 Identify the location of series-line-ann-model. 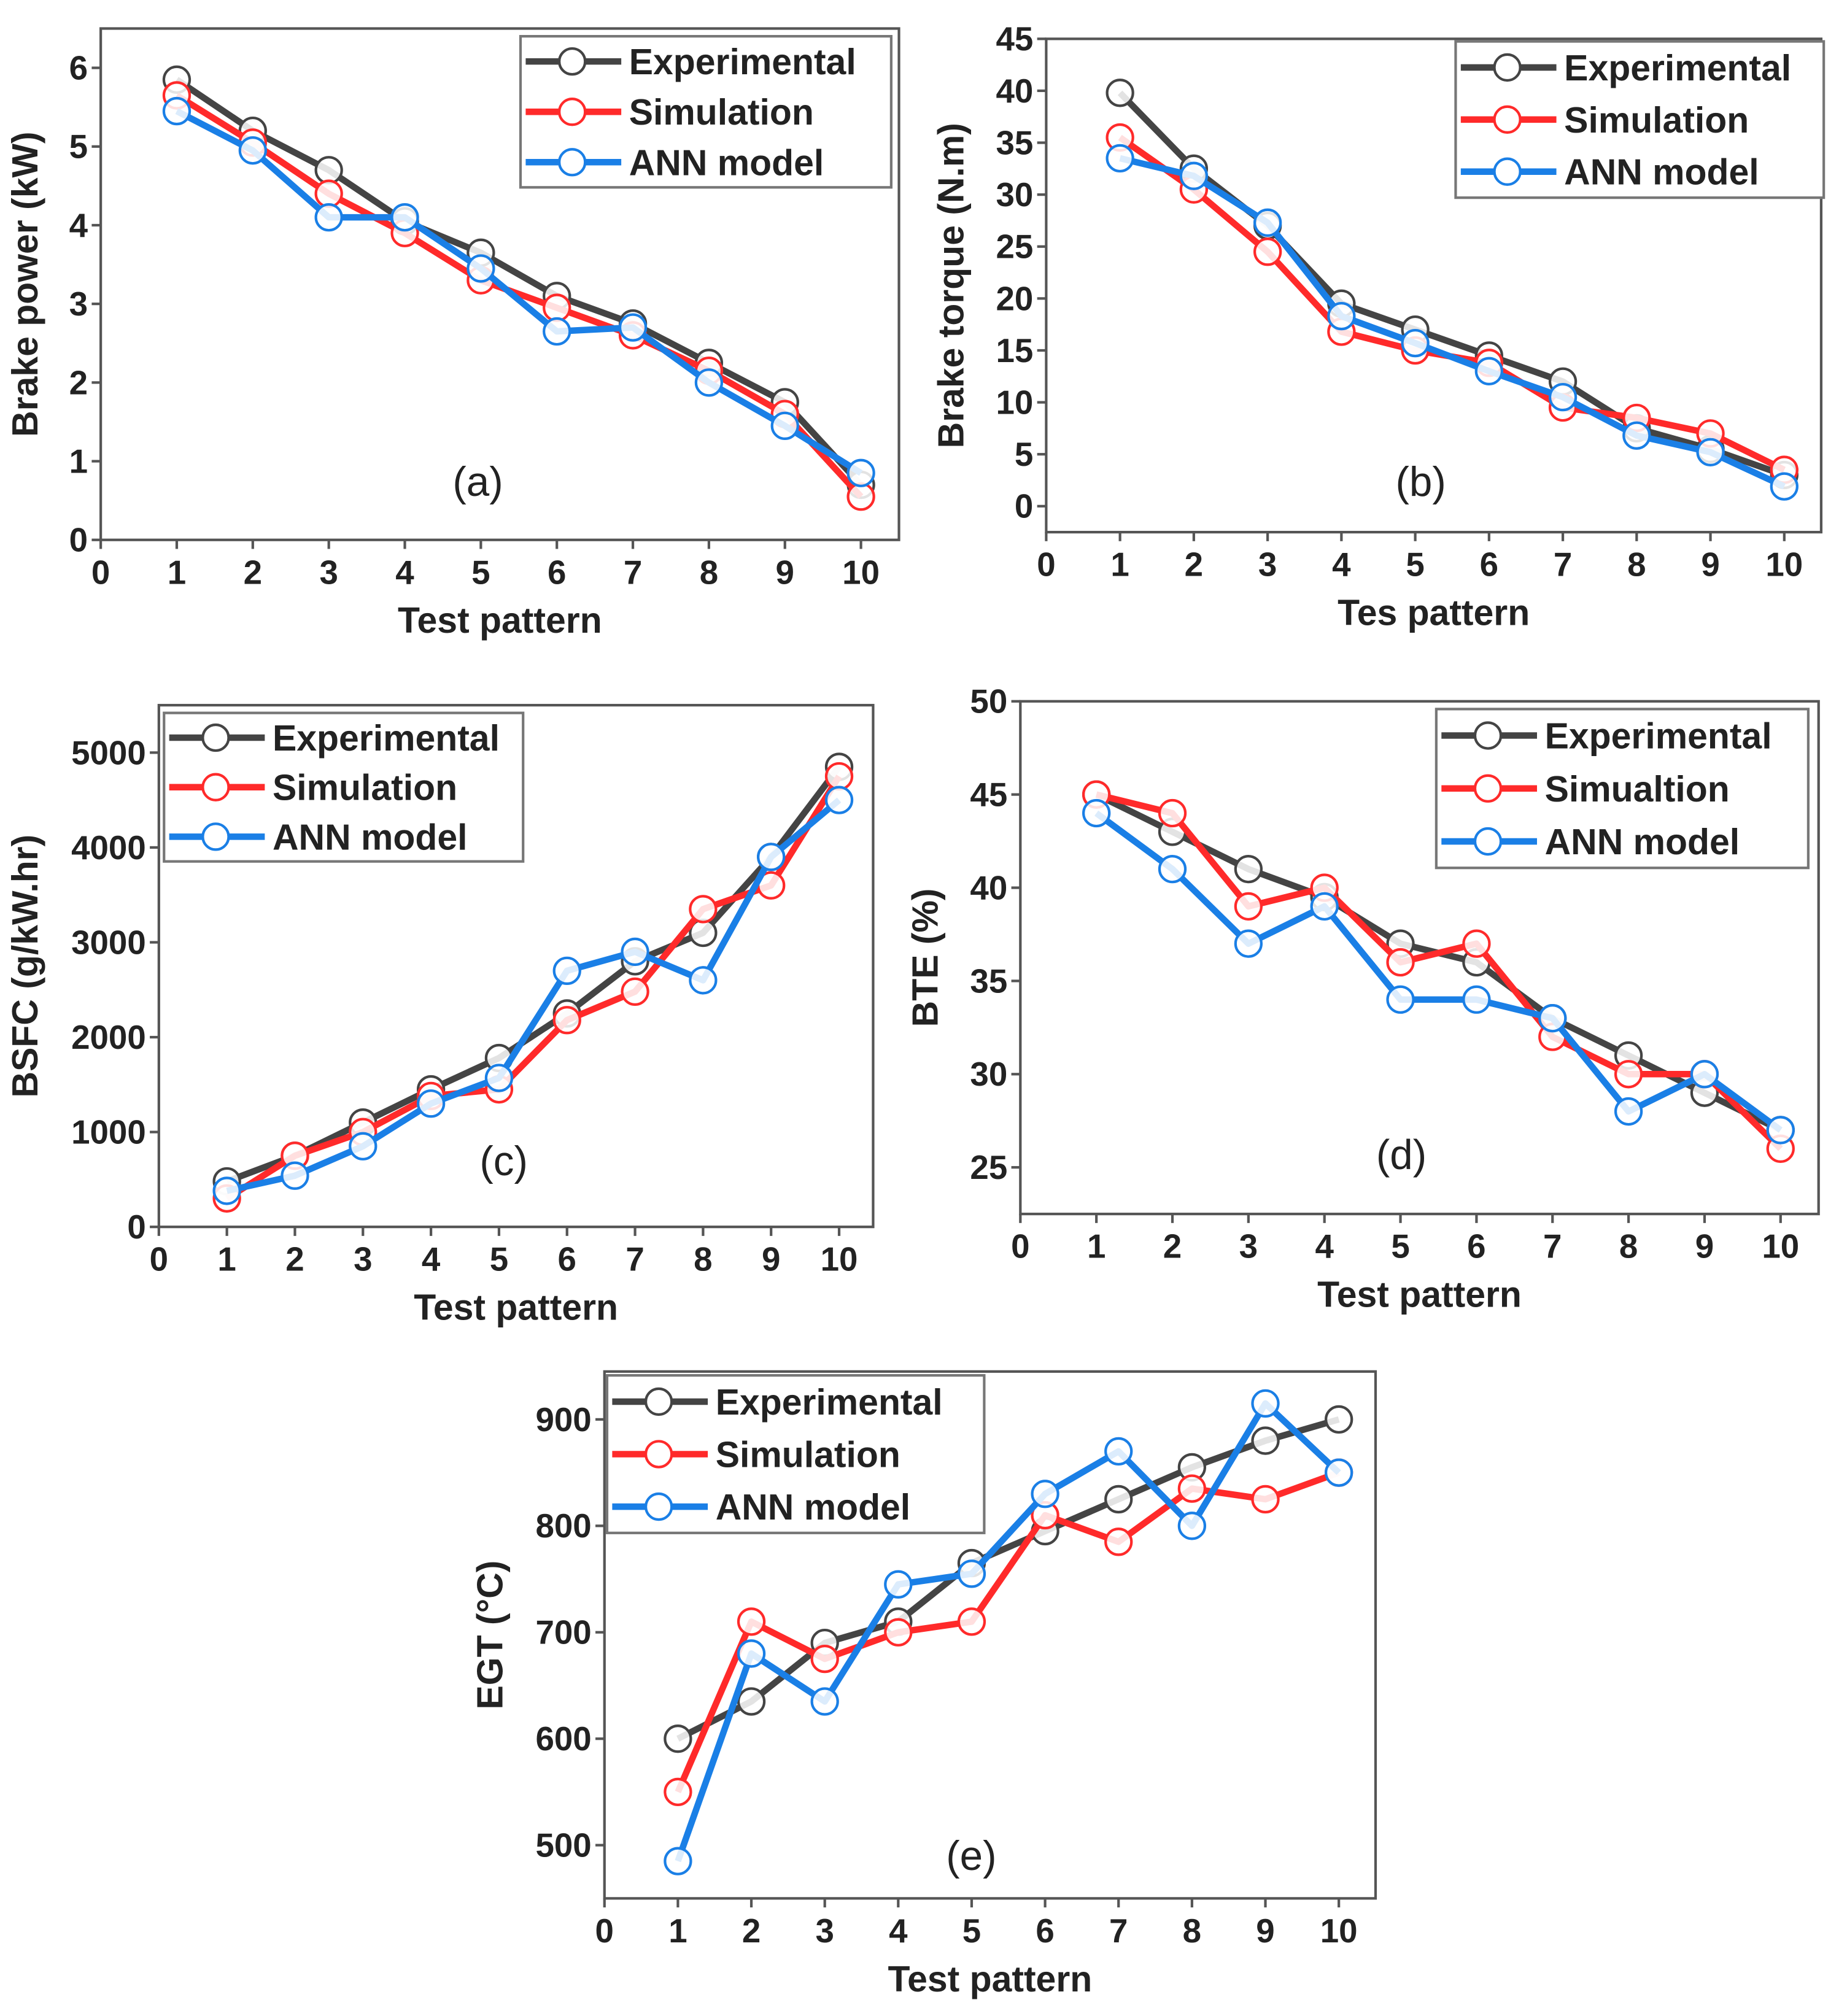
(1008, 1632).